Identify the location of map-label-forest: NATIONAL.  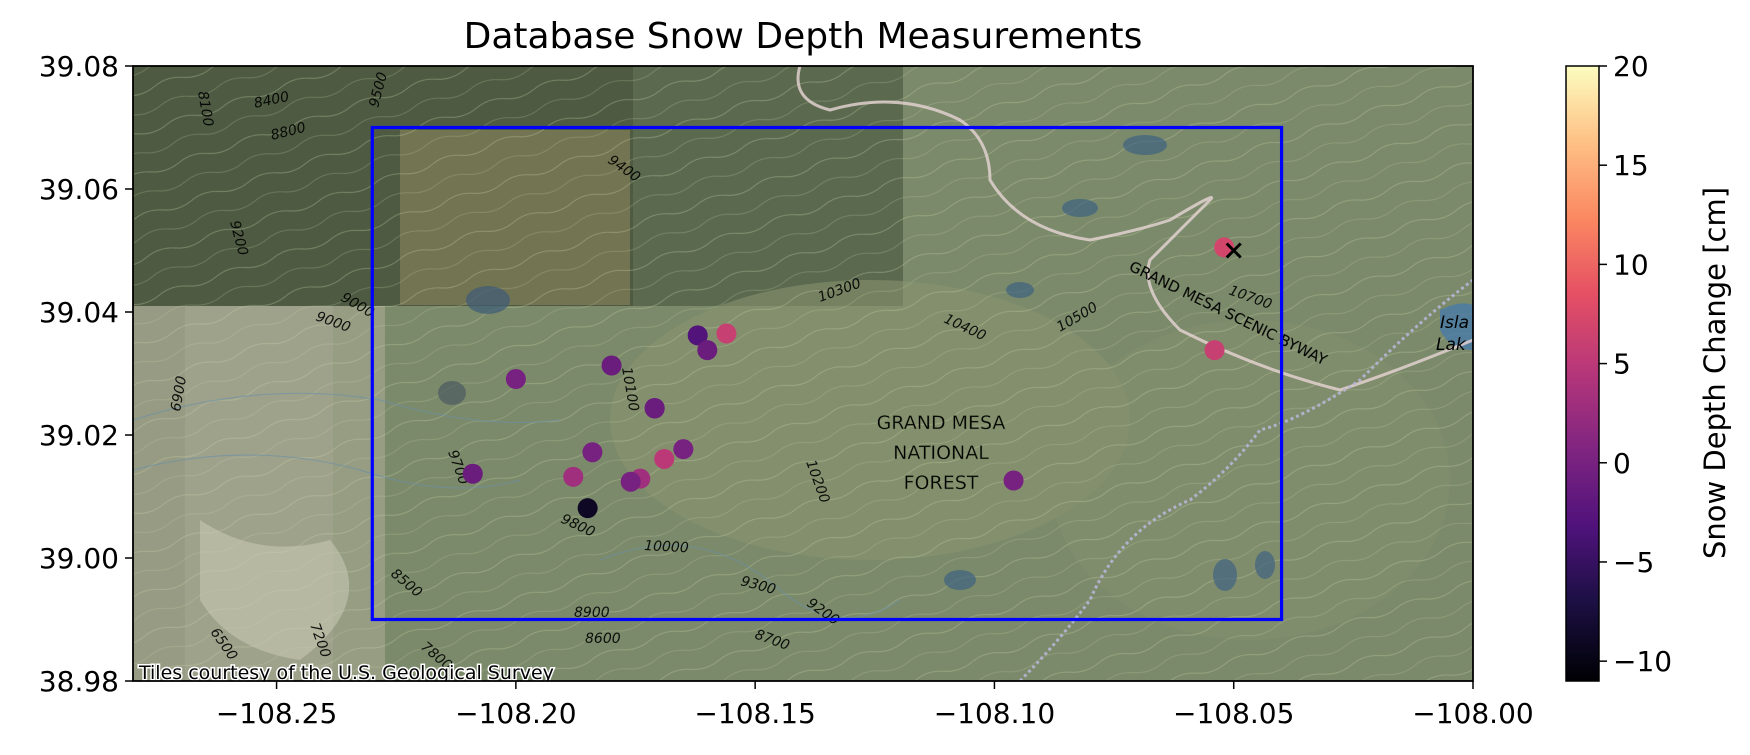
(941, 453).